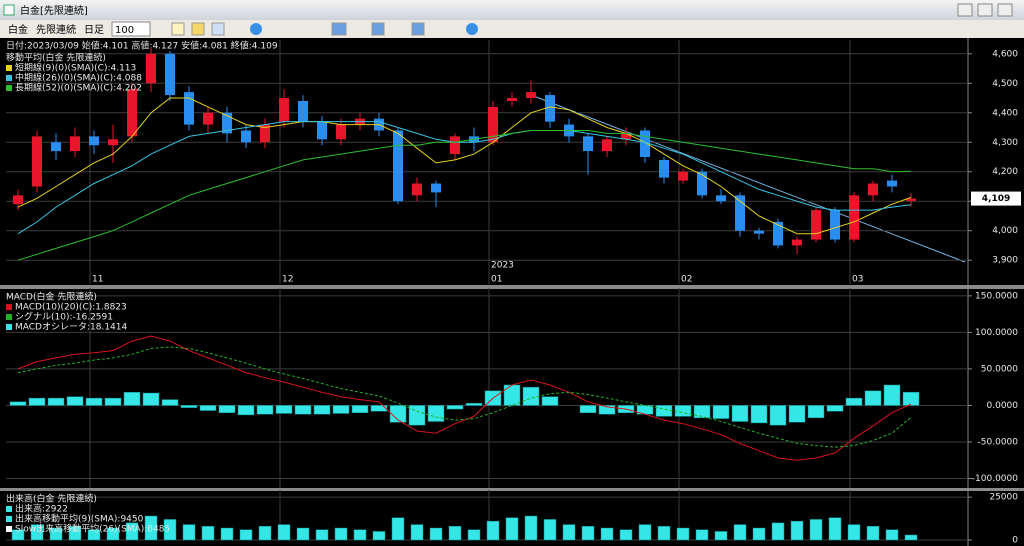  What do you see at coordinates (998, 442) in the screenshot?
I see `y-tick-label: -50.0000` at bounding box center [998, 442].